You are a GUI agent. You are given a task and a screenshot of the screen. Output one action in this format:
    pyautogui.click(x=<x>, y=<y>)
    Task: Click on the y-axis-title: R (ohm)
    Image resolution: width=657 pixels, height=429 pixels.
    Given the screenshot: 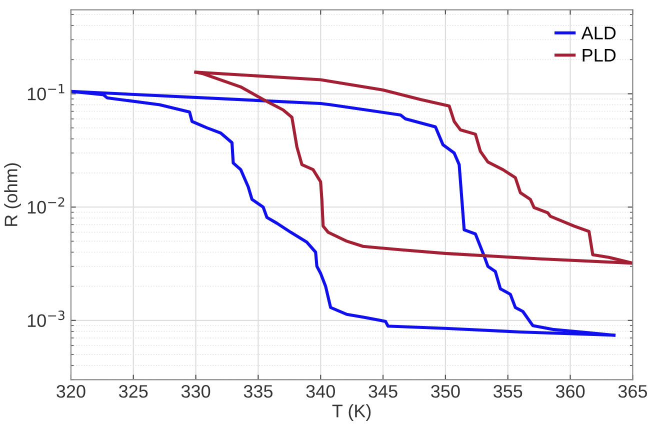 What is the action you would take?
    pyautogui.click(x=12, y=194)
    